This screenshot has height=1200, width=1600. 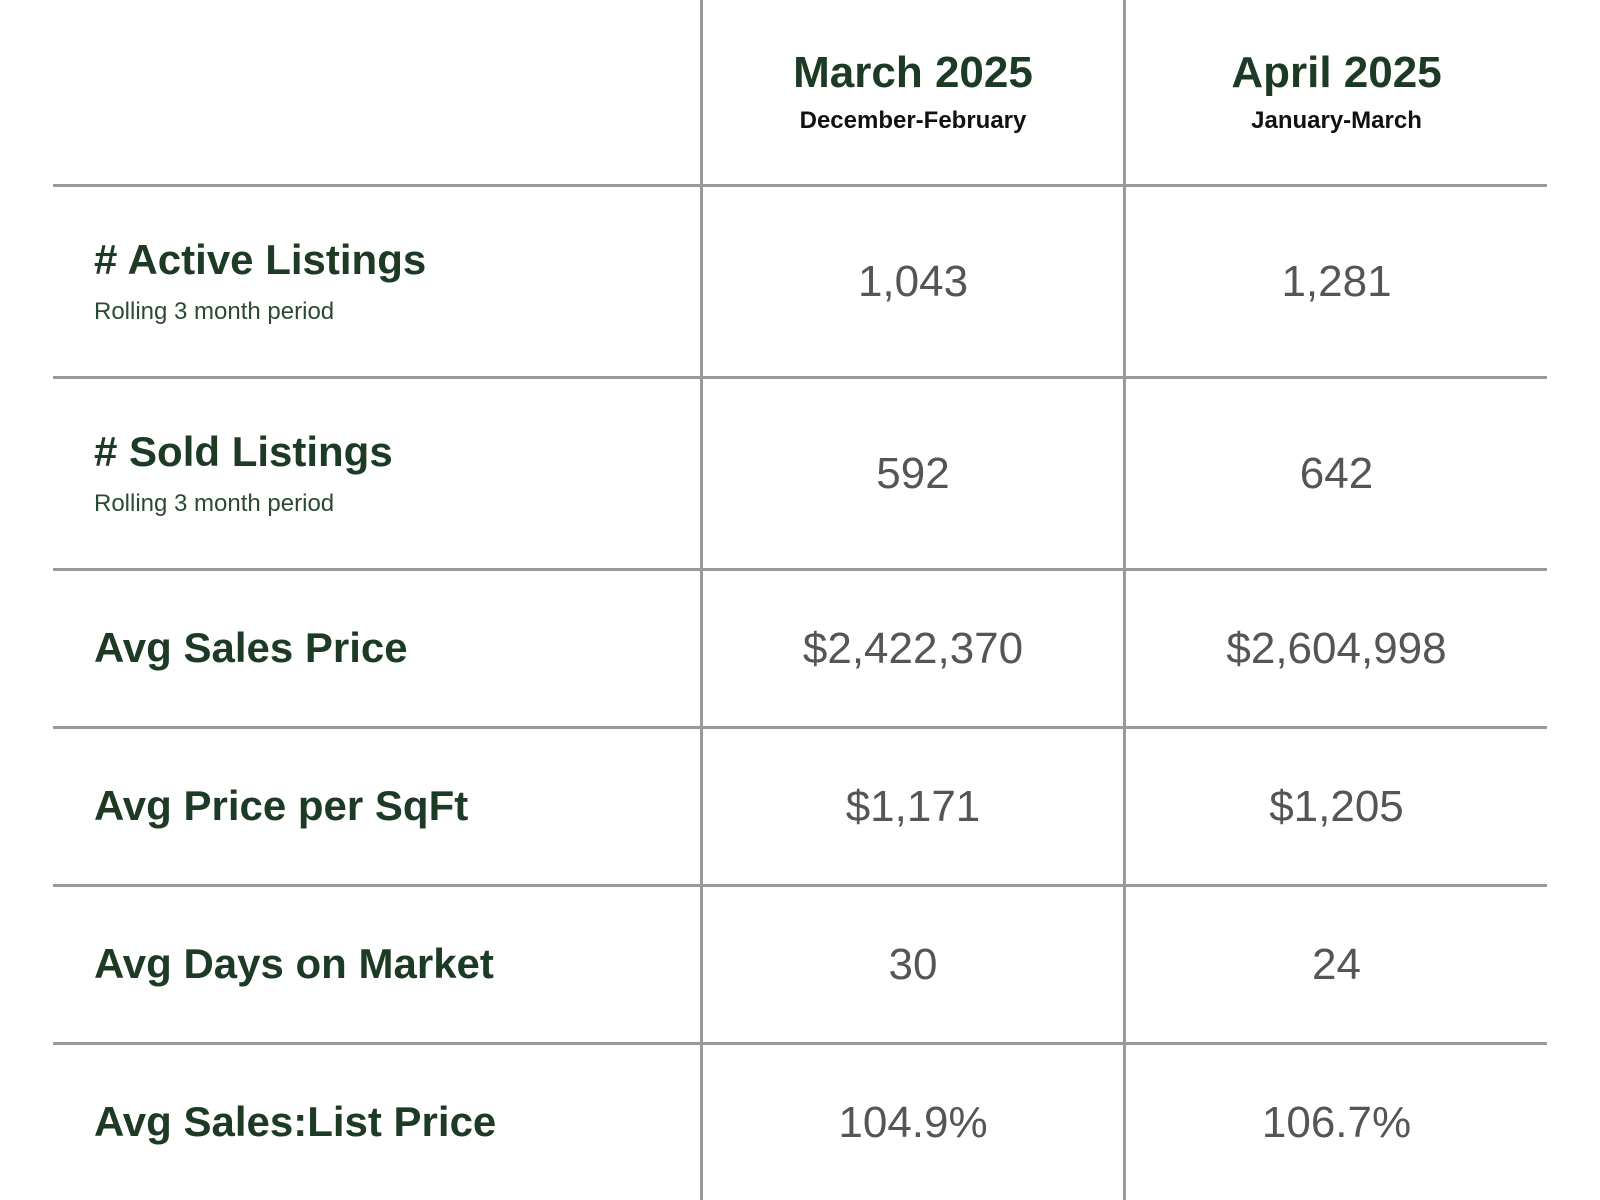 I want to click on row-label-avg-days-on-market: Avg Days on Market, so click(x=394, y=964).